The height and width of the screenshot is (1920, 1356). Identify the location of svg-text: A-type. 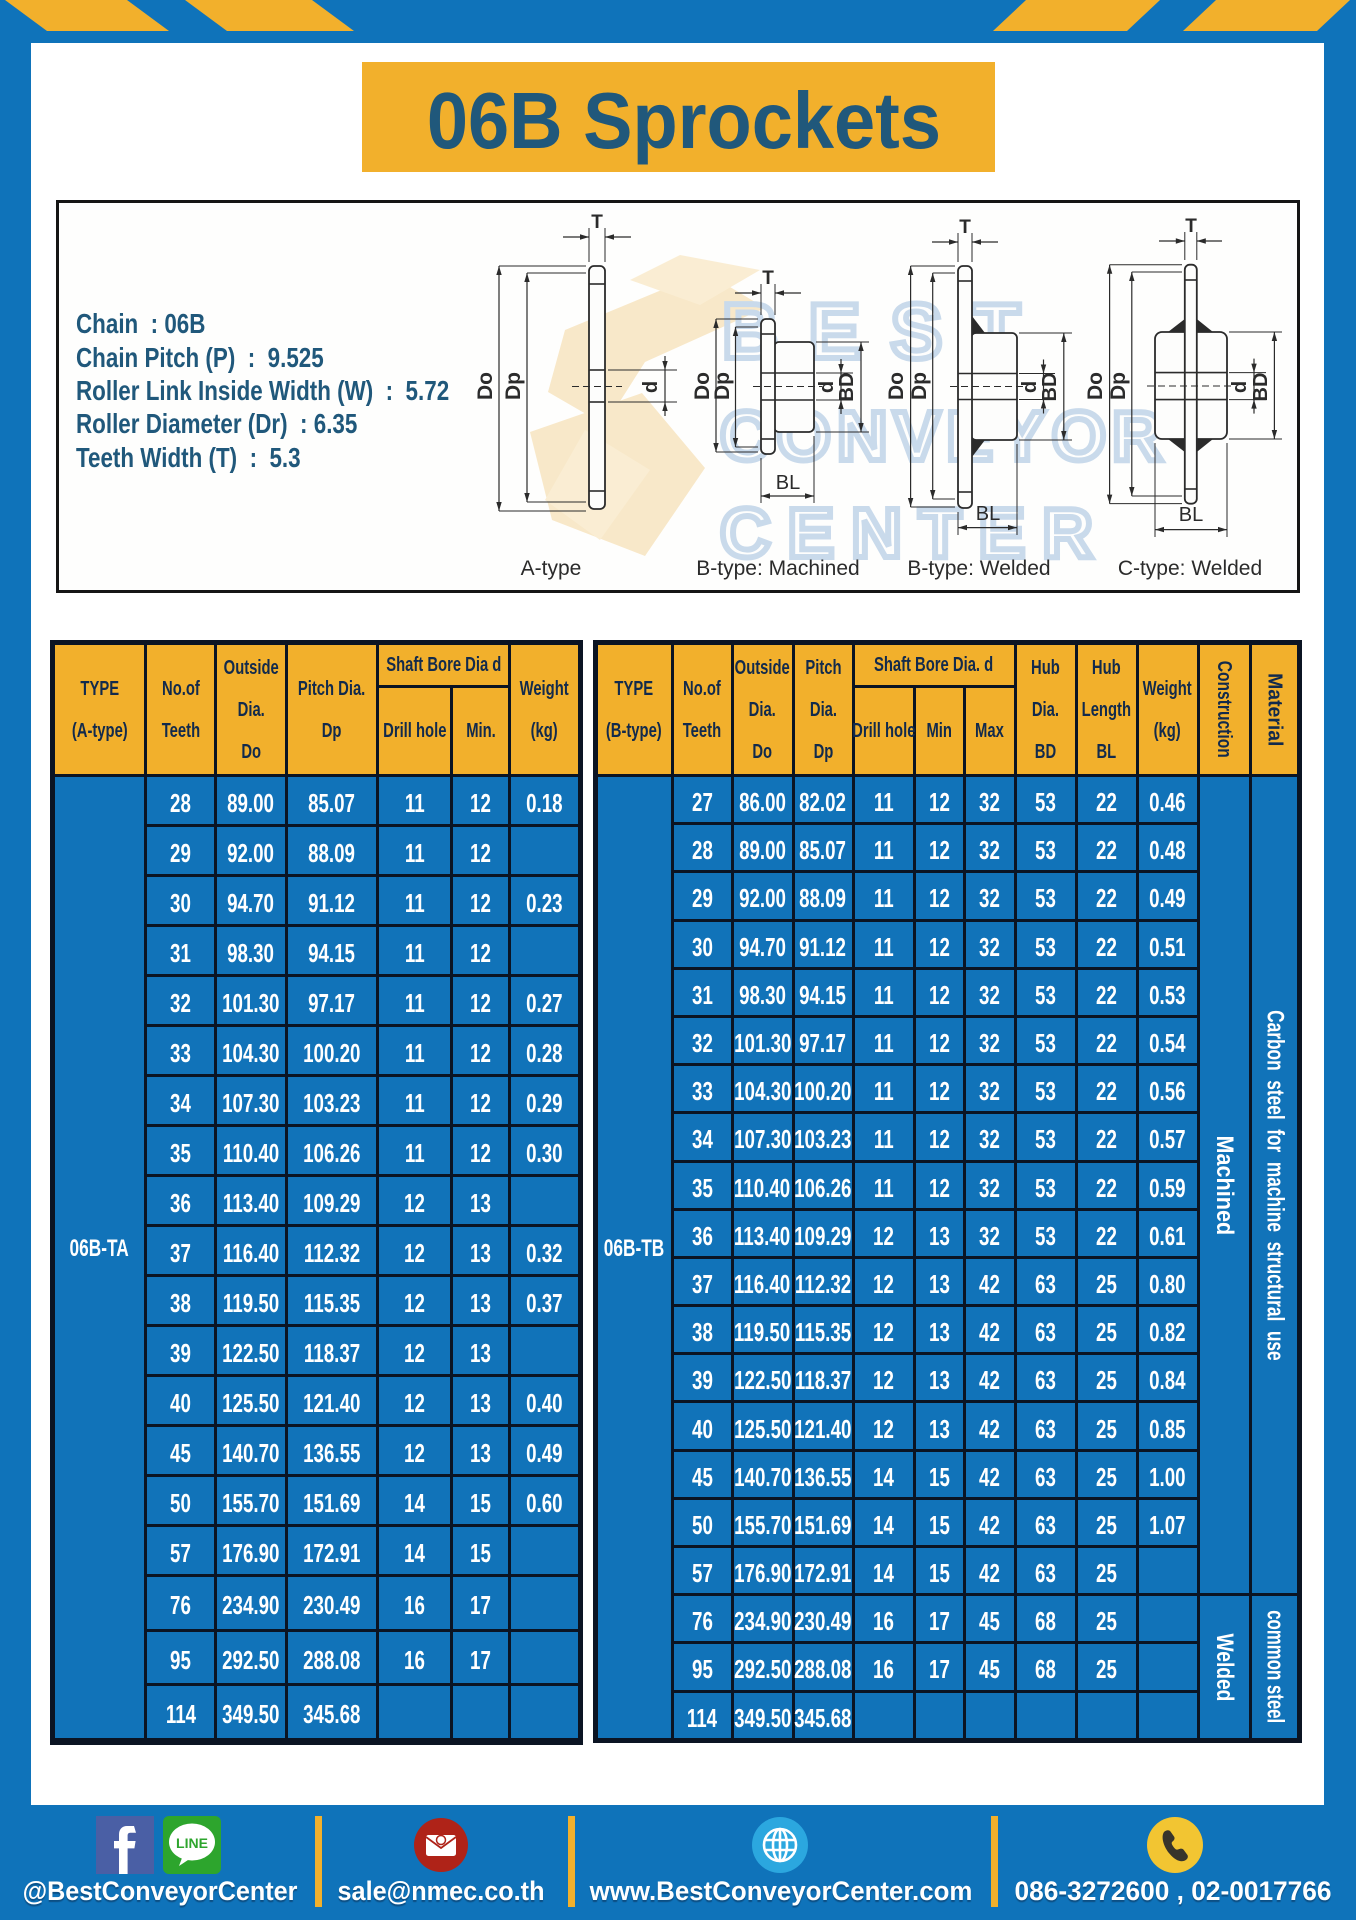
(551, 568).